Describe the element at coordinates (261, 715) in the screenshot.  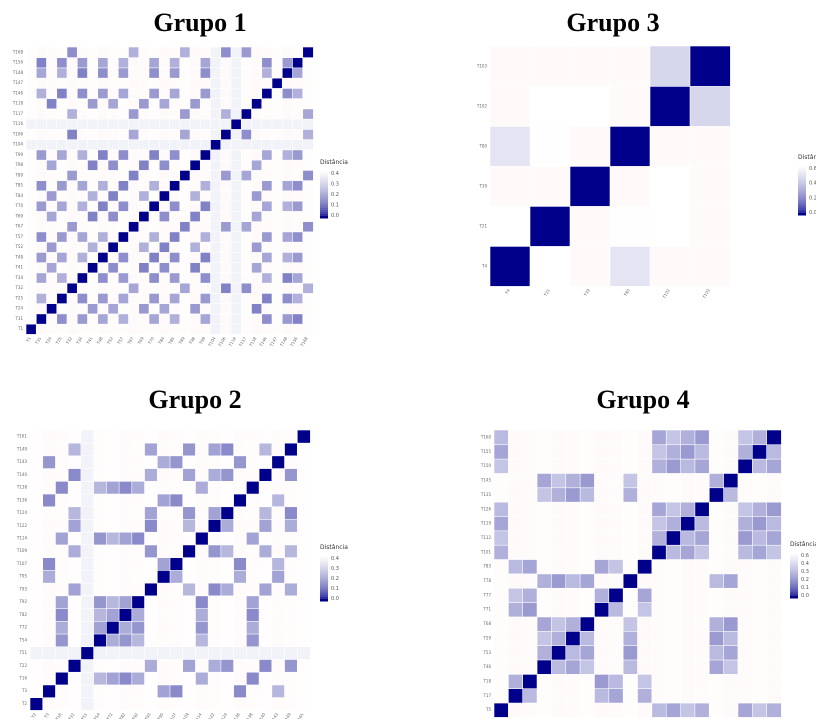
I see `x-tick-label: T140` at that location.